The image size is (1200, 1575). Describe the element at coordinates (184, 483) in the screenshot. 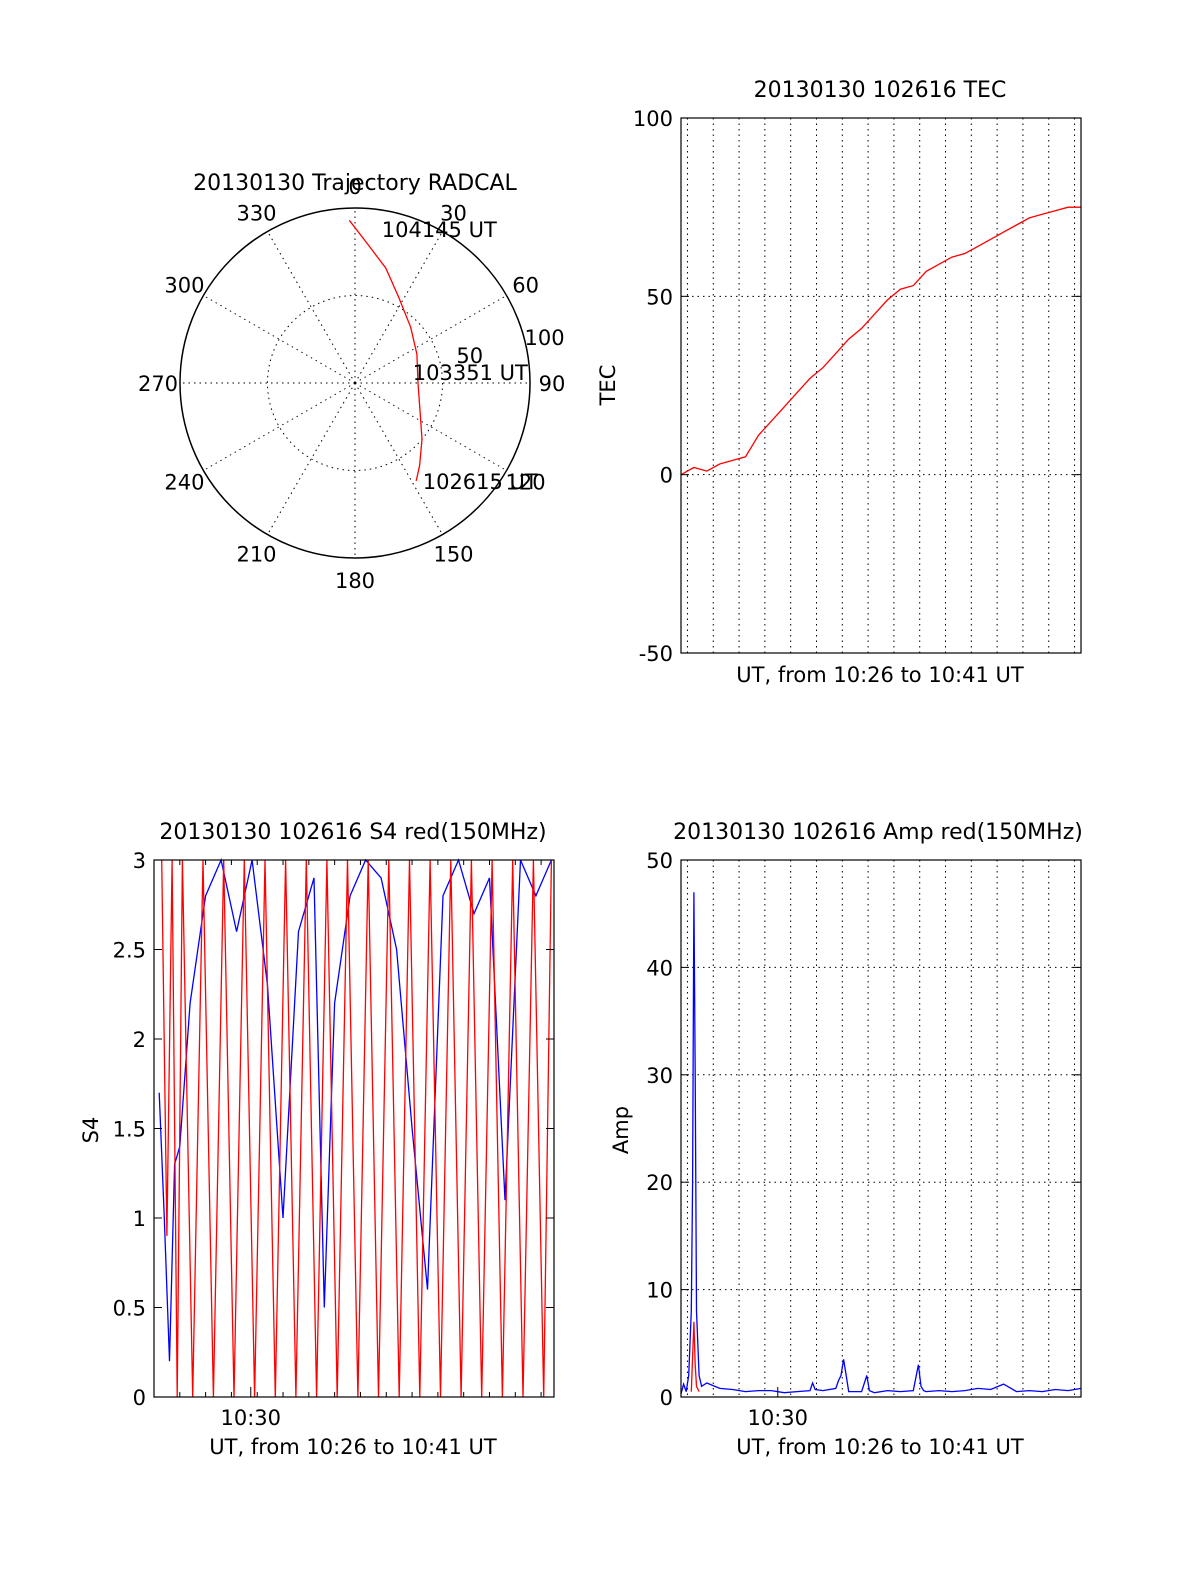

I see `angle-label: 240` at that location.